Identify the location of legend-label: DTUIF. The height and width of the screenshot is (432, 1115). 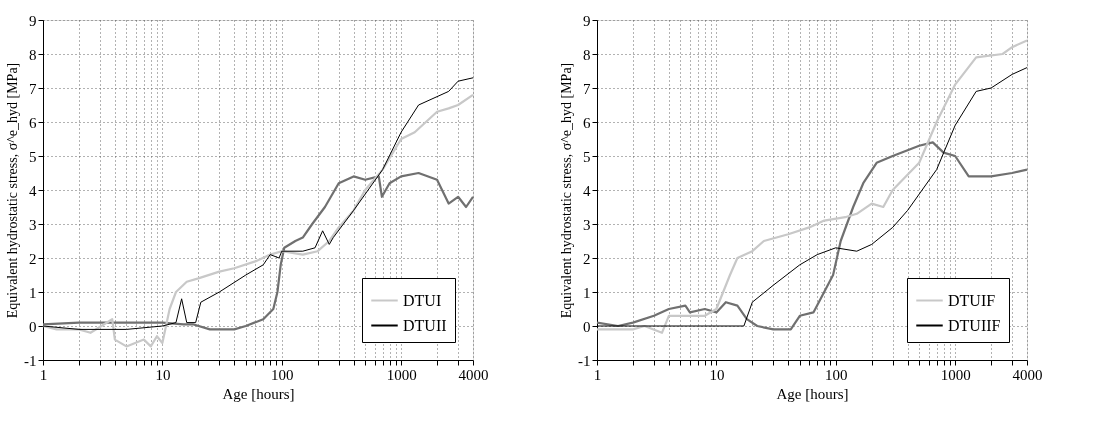
(972, 300).